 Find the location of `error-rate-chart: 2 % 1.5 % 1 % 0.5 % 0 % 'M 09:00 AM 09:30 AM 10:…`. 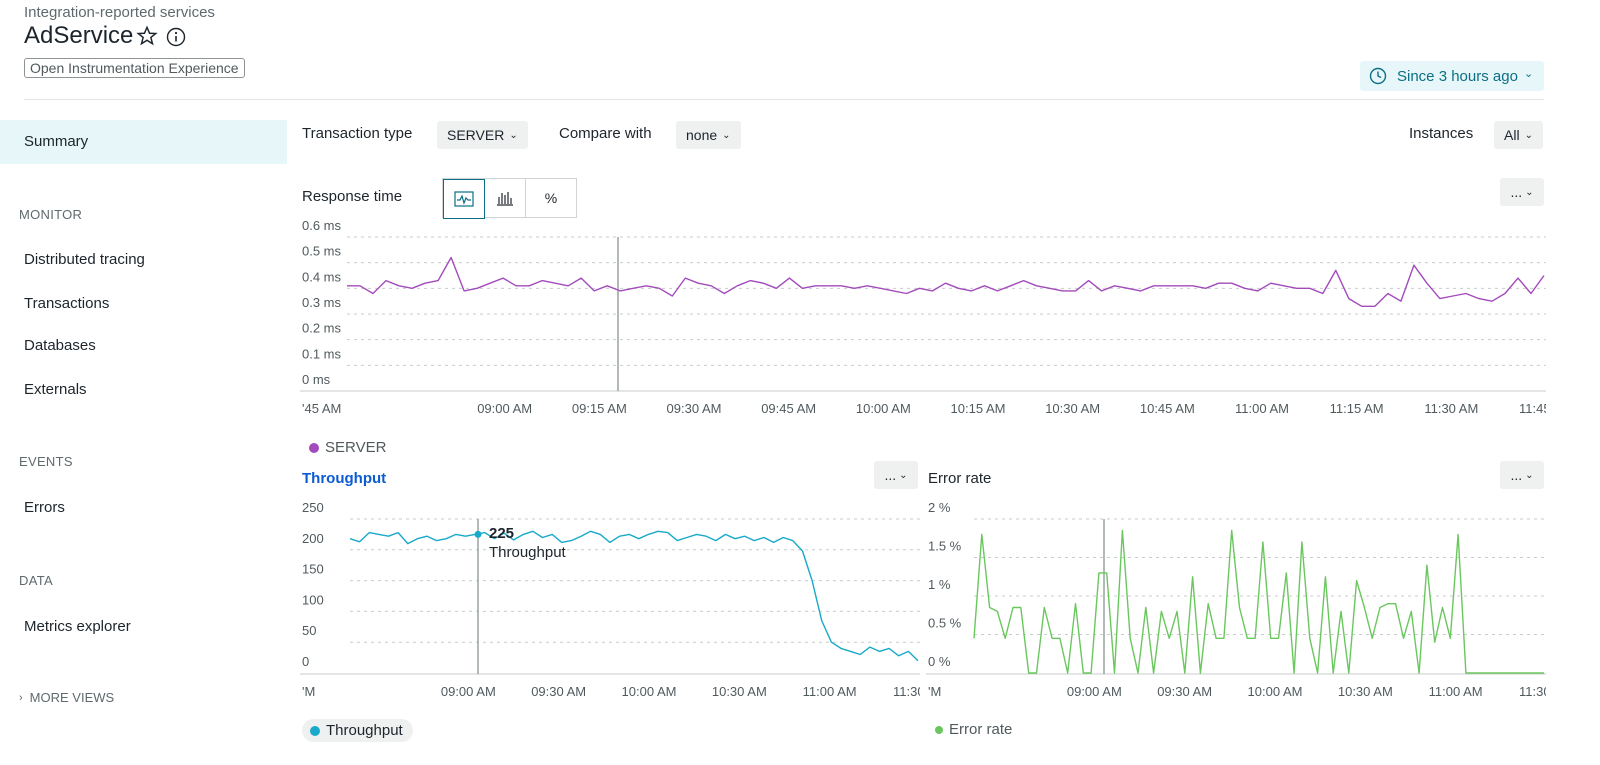

error-rate-chart: 2 % 1.5 % 1 % 0.5 % 0 % 'M 09:00 AM 09:30 AM 10:… is located at coordinates (1236, 599).